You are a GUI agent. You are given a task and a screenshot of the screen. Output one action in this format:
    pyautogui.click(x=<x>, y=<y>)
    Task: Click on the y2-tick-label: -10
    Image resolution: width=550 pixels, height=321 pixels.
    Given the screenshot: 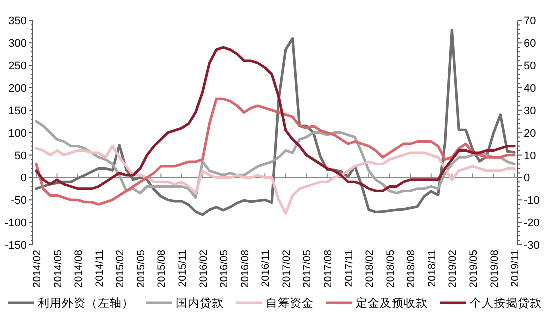 What is the action you would take?
    pyautogui.click(x=532, y=201)
    